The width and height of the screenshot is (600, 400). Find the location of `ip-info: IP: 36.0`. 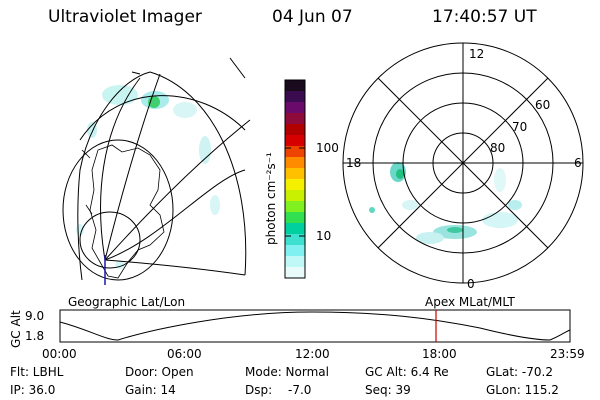

ip-info: IP: 36.0 is located at coordinates (33, 390).